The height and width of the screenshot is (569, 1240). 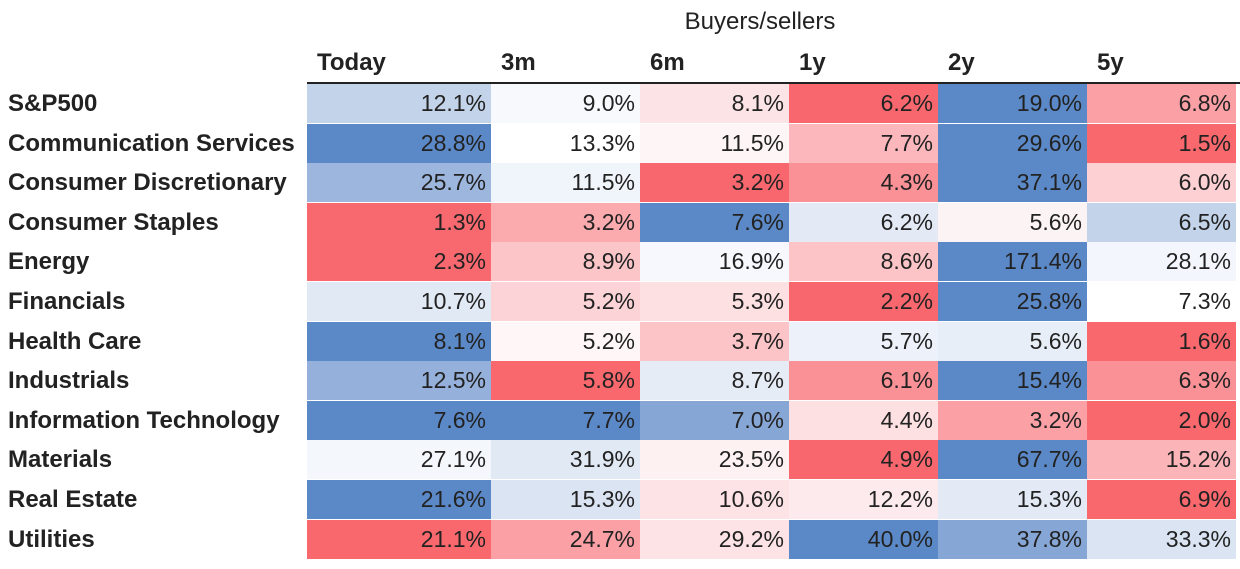 What do you see at coordinates (863, 499) in the screenshot?
I see `heatmap-cell: 12.2%` at bounding box center [863, 499].